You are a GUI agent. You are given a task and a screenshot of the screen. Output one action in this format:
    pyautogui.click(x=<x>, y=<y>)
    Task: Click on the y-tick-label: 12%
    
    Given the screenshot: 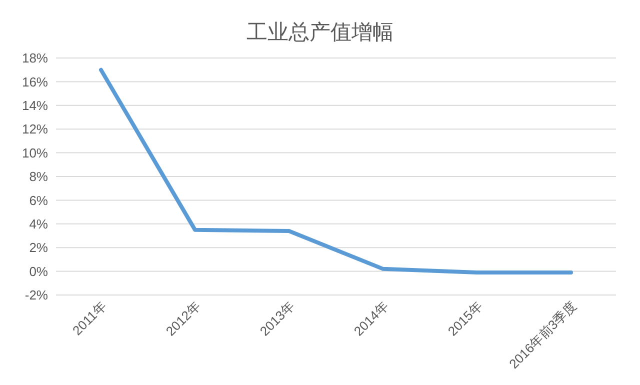 What is the action you would take?
    pyautogui.click(x=35, y=129)
    